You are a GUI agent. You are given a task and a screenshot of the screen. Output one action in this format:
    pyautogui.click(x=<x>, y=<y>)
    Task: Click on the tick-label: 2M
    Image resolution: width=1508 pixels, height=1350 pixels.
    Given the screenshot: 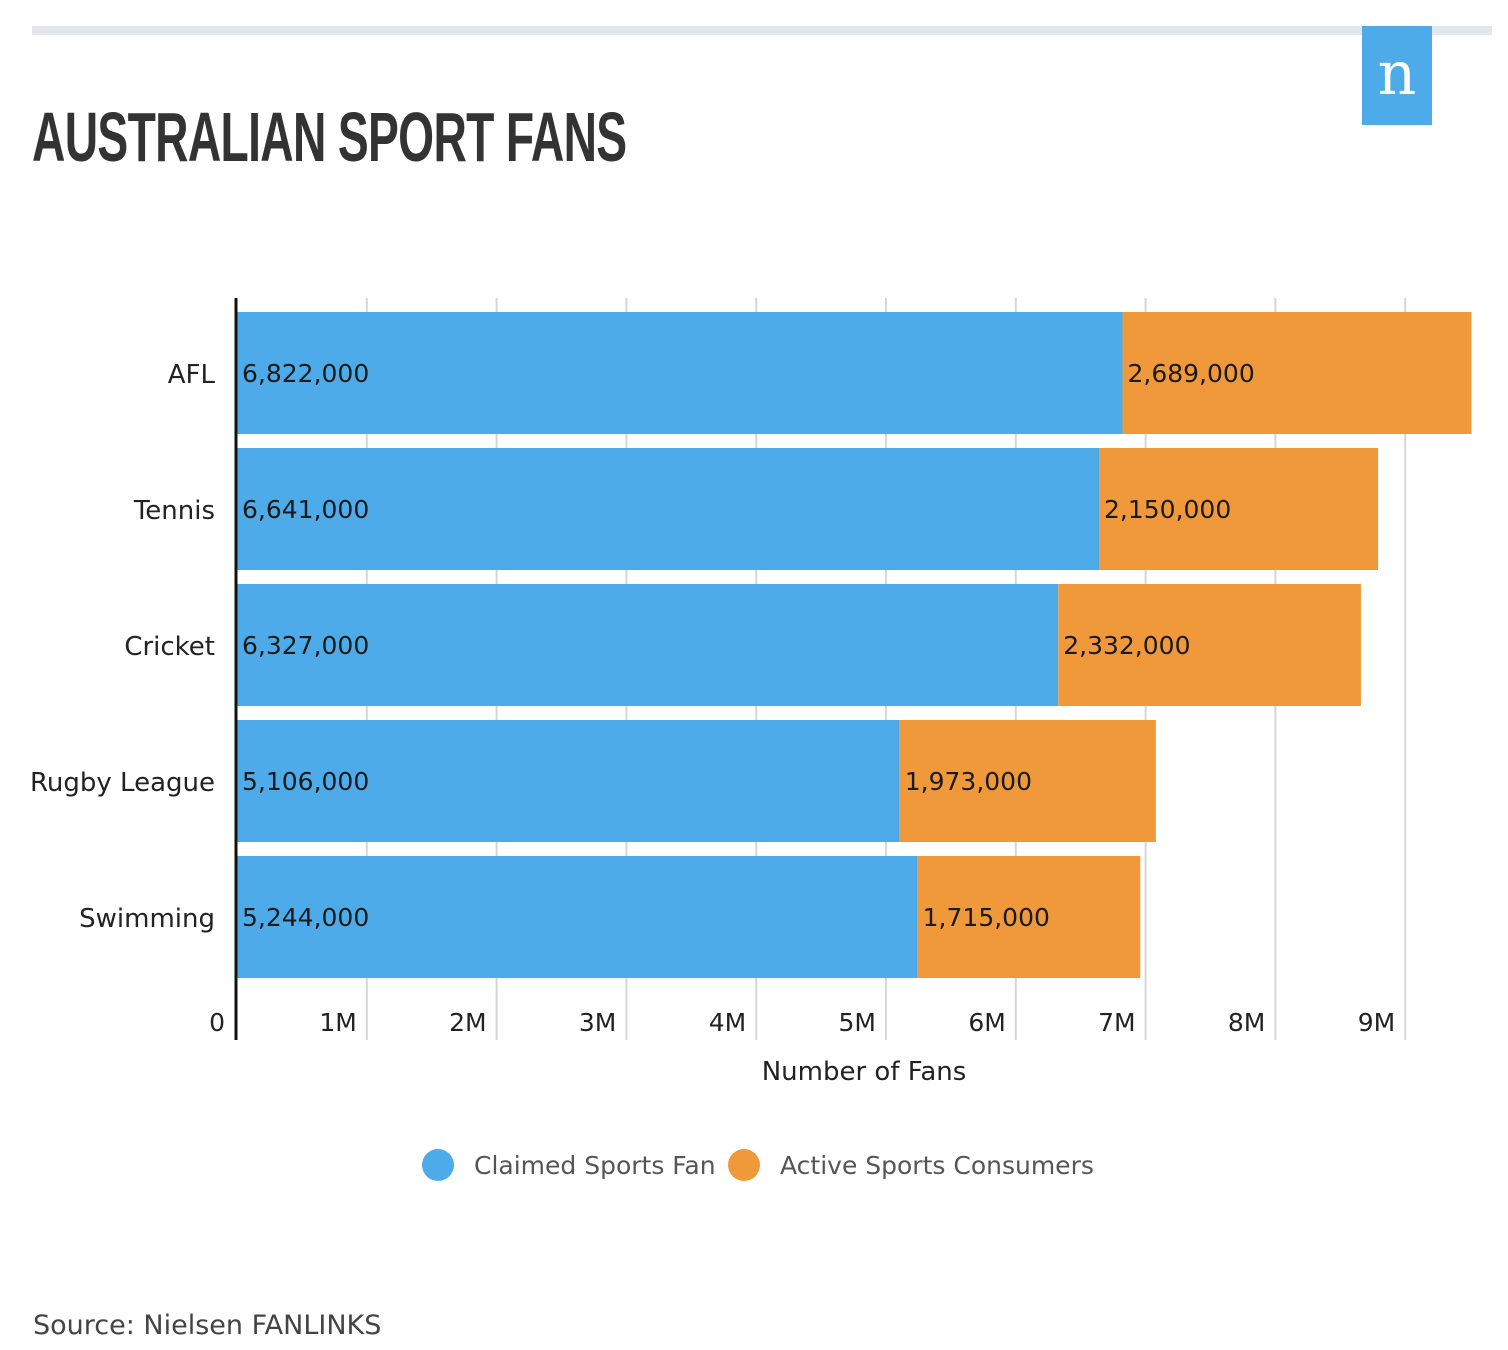 What is the action you would take?
    pyautogui.click(x=467, y=1022)
    